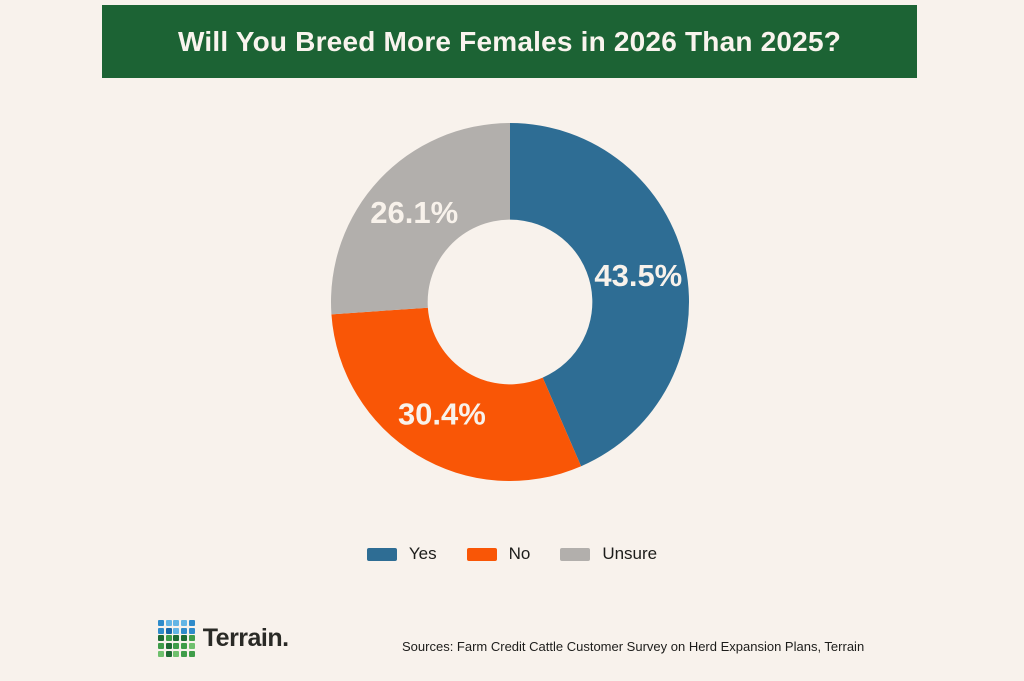  I want to click on donut-segment-unsure, so click(420, 219).